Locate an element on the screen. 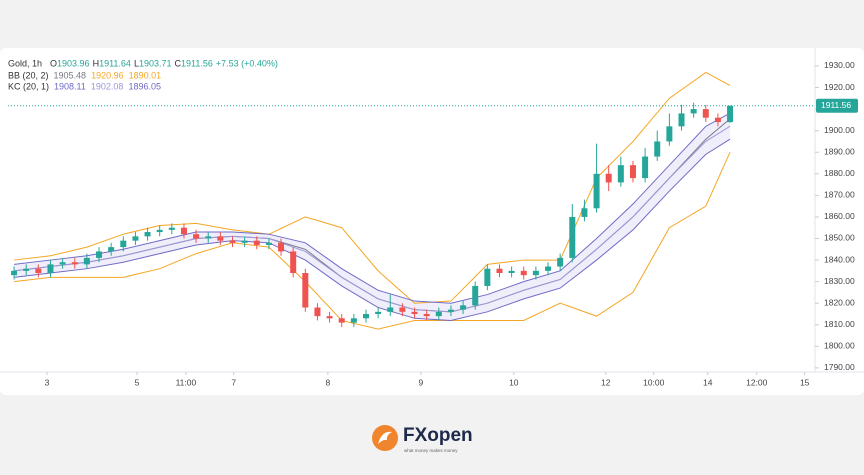  last-price-label: 1911.56 is located at coordinates (836, 105).